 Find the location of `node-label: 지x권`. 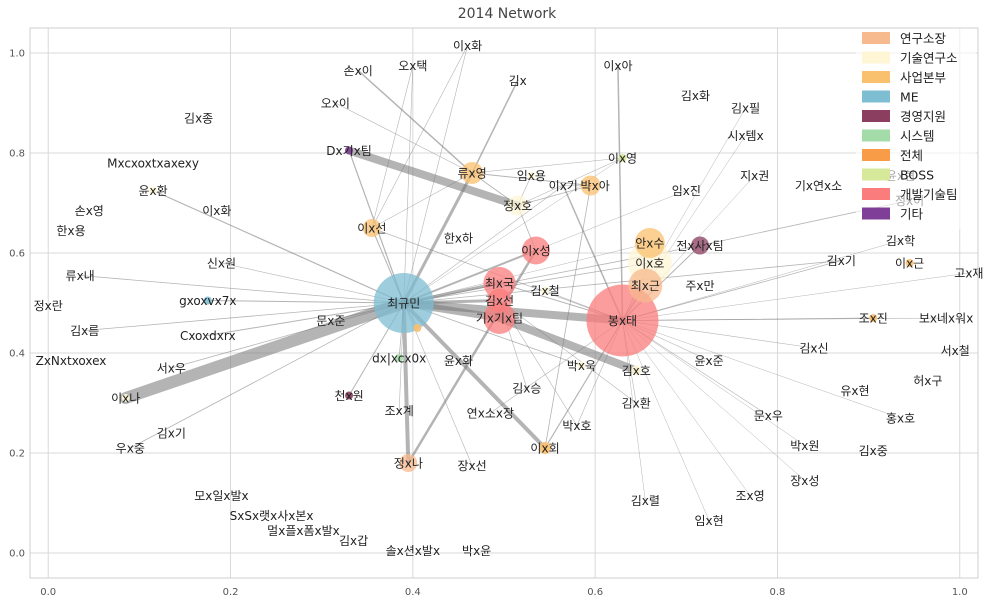

node-label: 지x권 is located at coordinates (754, 176).